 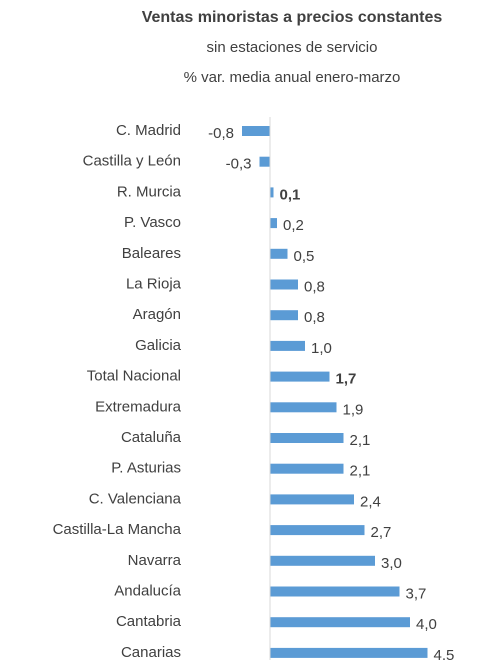 I want to click on value-label: 4,5, so click(x=444, y=653).